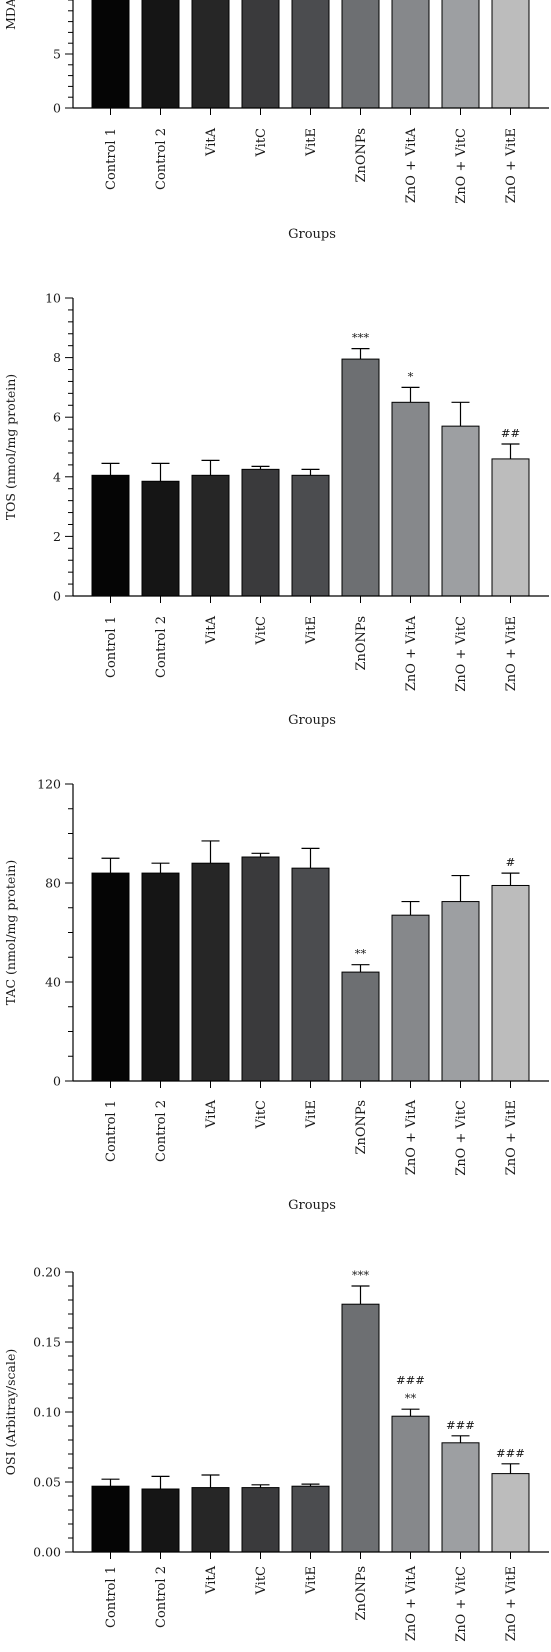  Describe the element at coordinates (53, 982) in the screenshot. I see `y-tick-label: 40` at that location.